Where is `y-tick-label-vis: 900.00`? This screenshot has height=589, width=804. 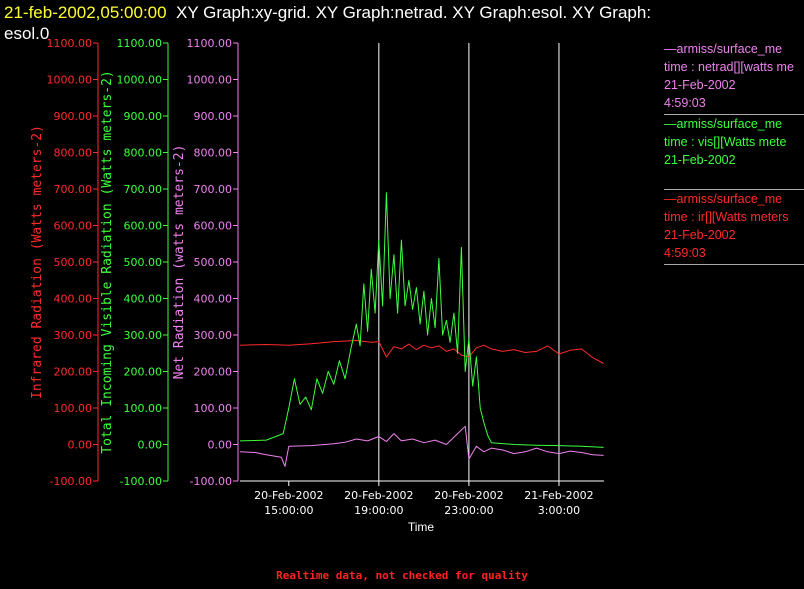 y-tick-label-vis: 900.00 is located at coordinates (143, 116).